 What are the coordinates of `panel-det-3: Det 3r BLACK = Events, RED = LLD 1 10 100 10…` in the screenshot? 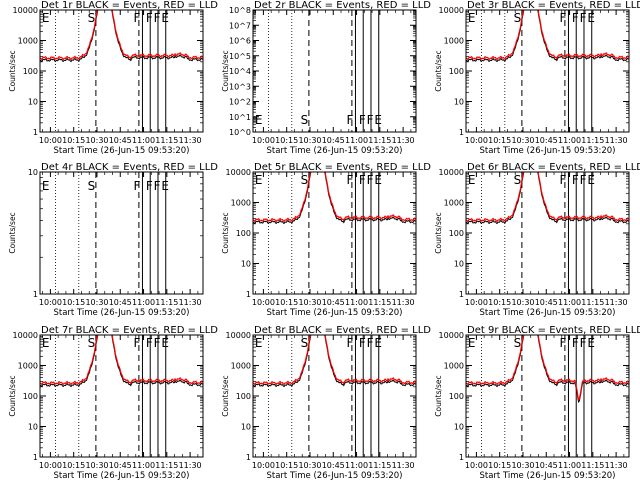 It's located at (537, 78).